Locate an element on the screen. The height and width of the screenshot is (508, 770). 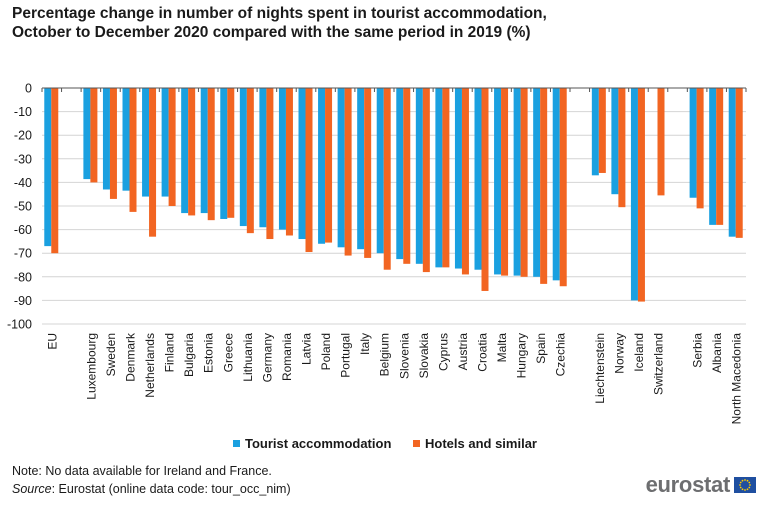
y-tick-label: -40 is located at coordinates (23, 183).